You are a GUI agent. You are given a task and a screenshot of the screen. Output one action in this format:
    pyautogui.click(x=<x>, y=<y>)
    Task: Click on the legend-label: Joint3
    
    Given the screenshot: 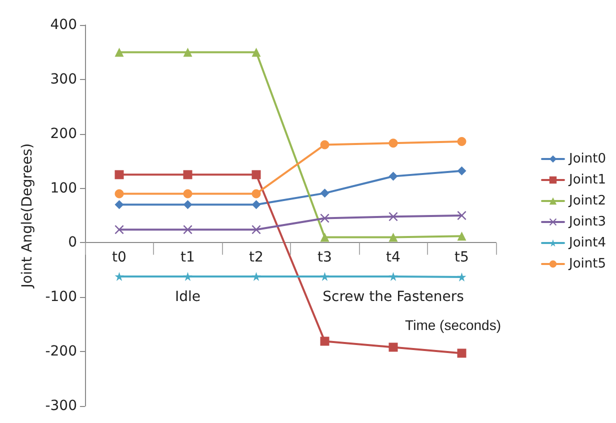 What is the action you would take?
    pyautogui.click(x=587, y=222)
    